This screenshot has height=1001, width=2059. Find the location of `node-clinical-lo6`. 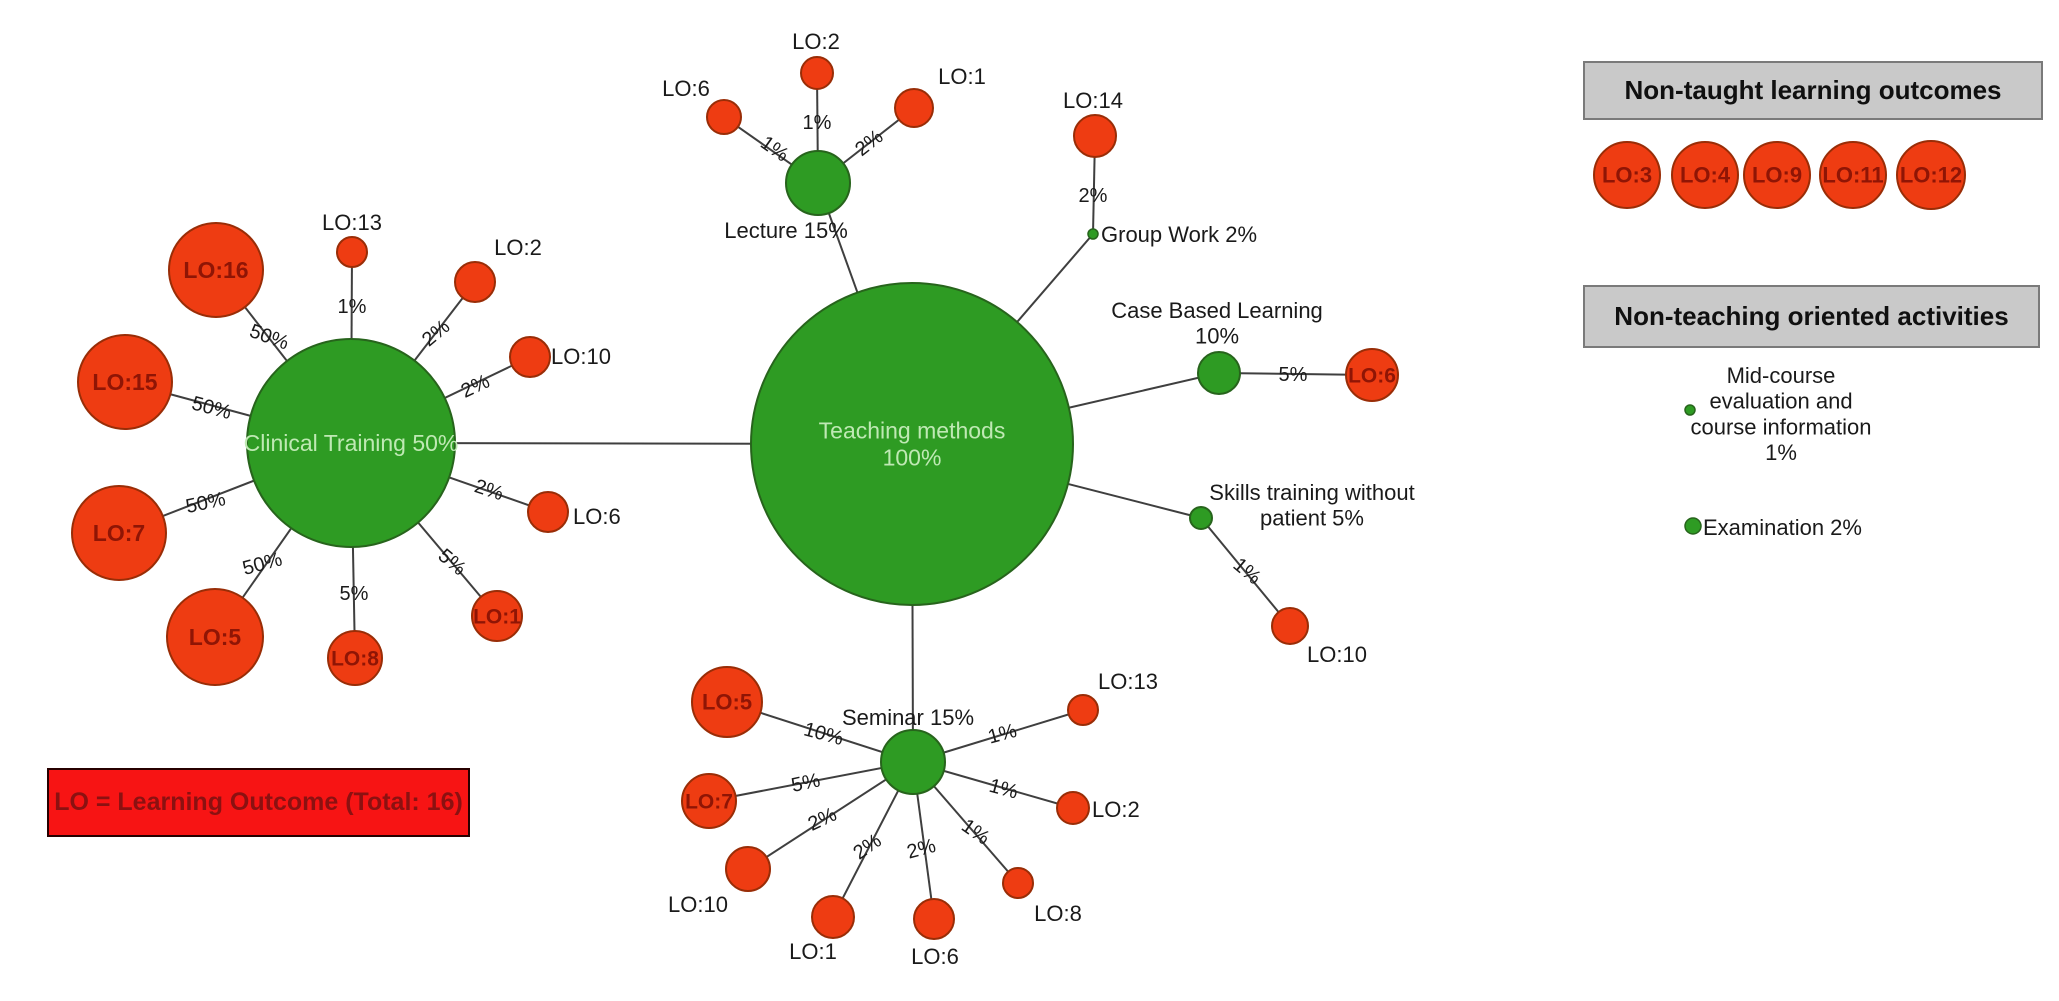

node-clinical-lo6 is located at coordinates (548, 512).